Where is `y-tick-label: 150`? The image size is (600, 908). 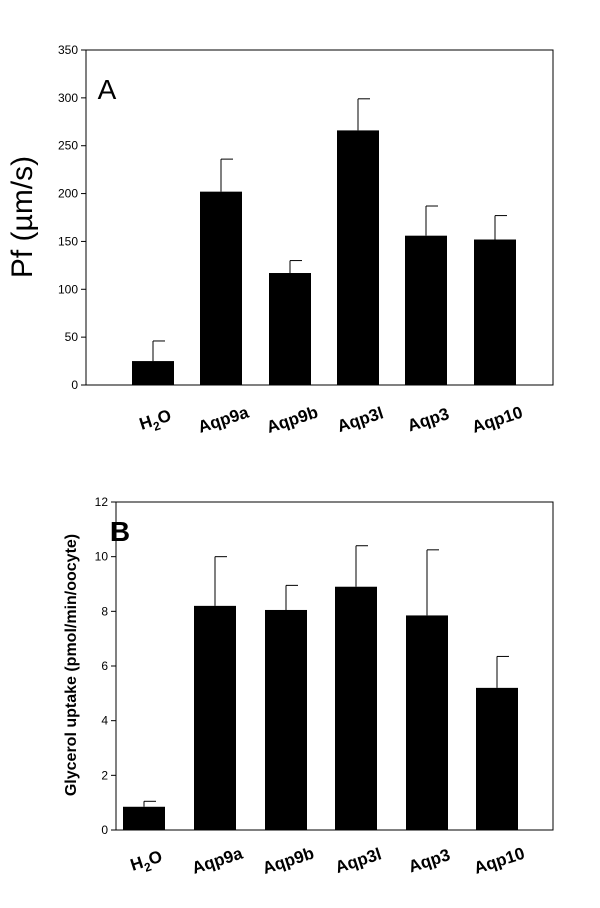 y-tick-label: 150 is located at coordinates (68, 241).